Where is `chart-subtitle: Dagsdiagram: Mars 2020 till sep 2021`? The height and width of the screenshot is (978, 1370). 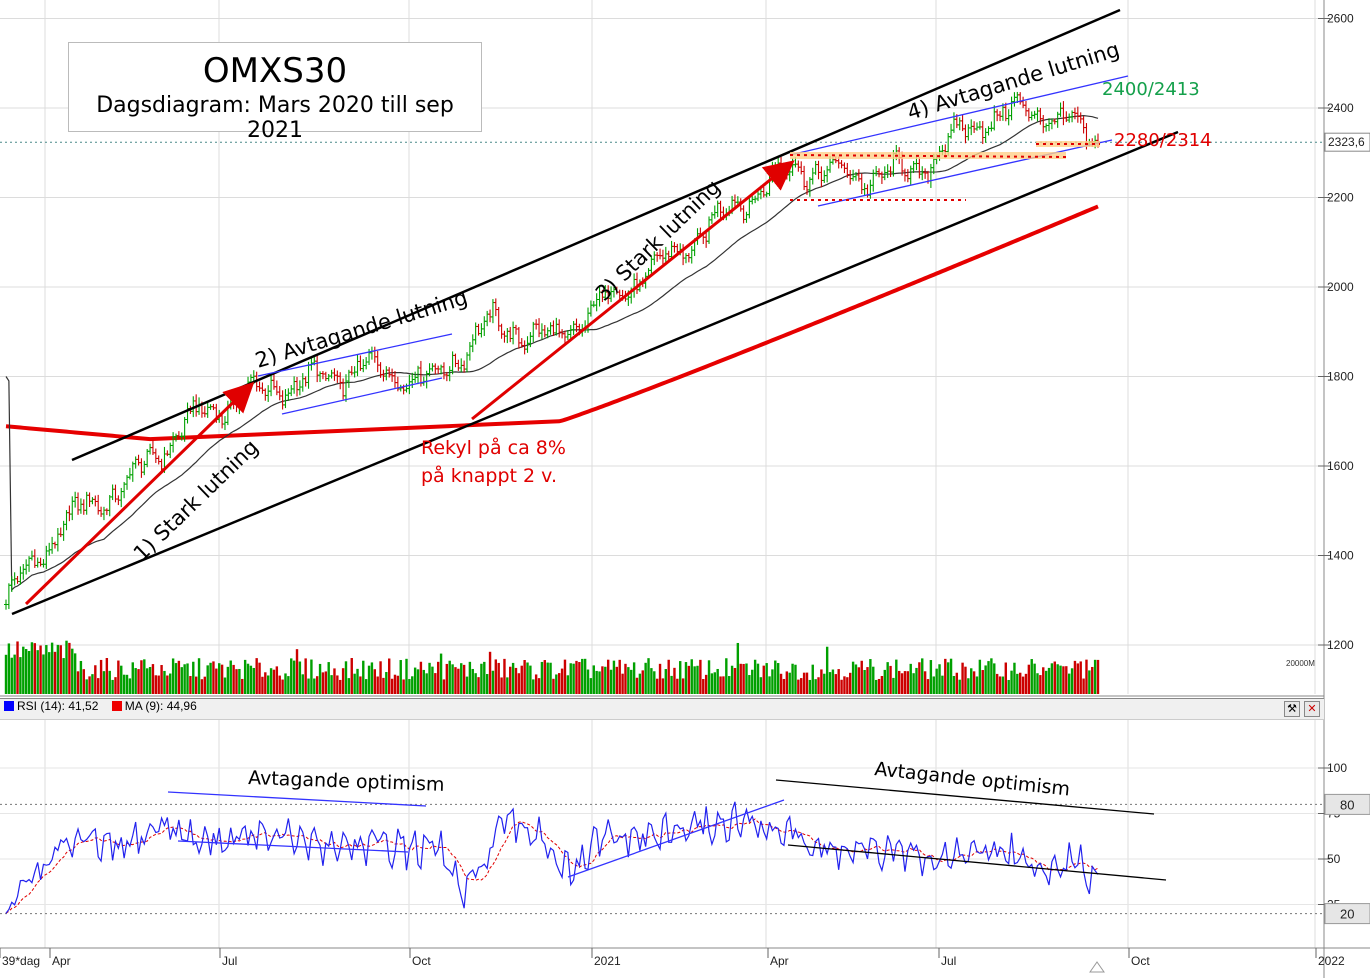 chart-subtitle: Dagsdiagram: Mars 2020 till sep 2021 is located at coordinates (275, 118).